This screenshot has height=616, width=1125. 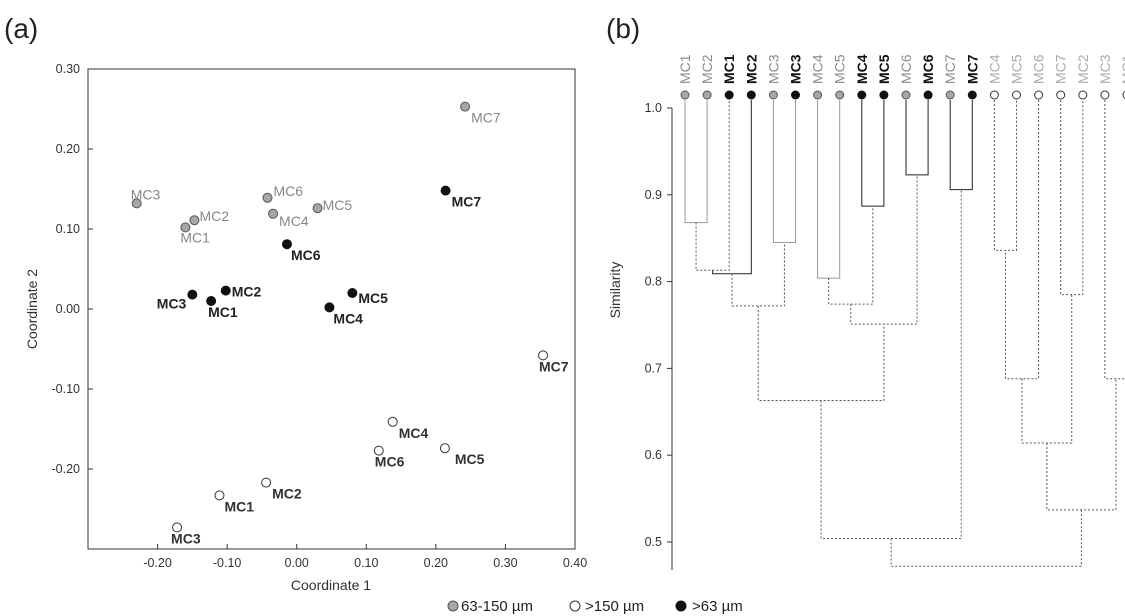 I want to click on dendro-link-c7, so click(x=873, y=153).